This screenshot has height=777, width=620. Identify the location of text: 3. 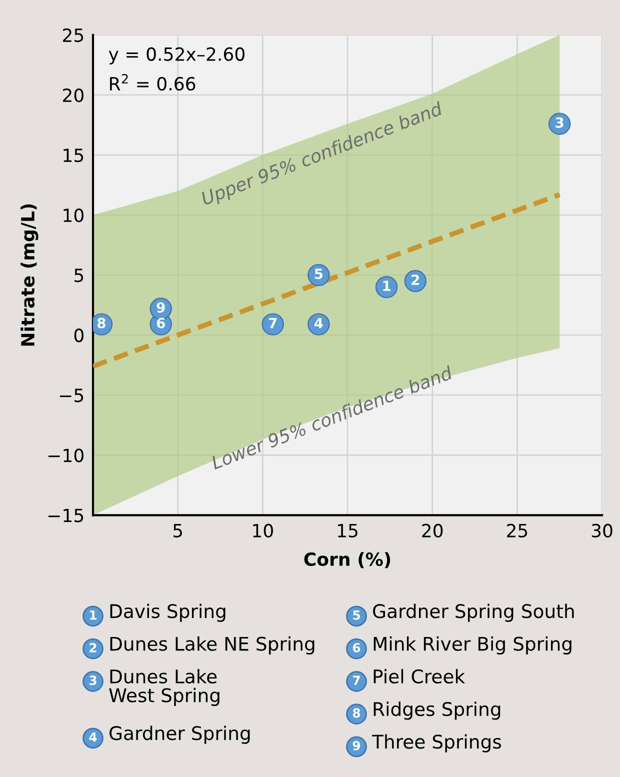
(92, 681).